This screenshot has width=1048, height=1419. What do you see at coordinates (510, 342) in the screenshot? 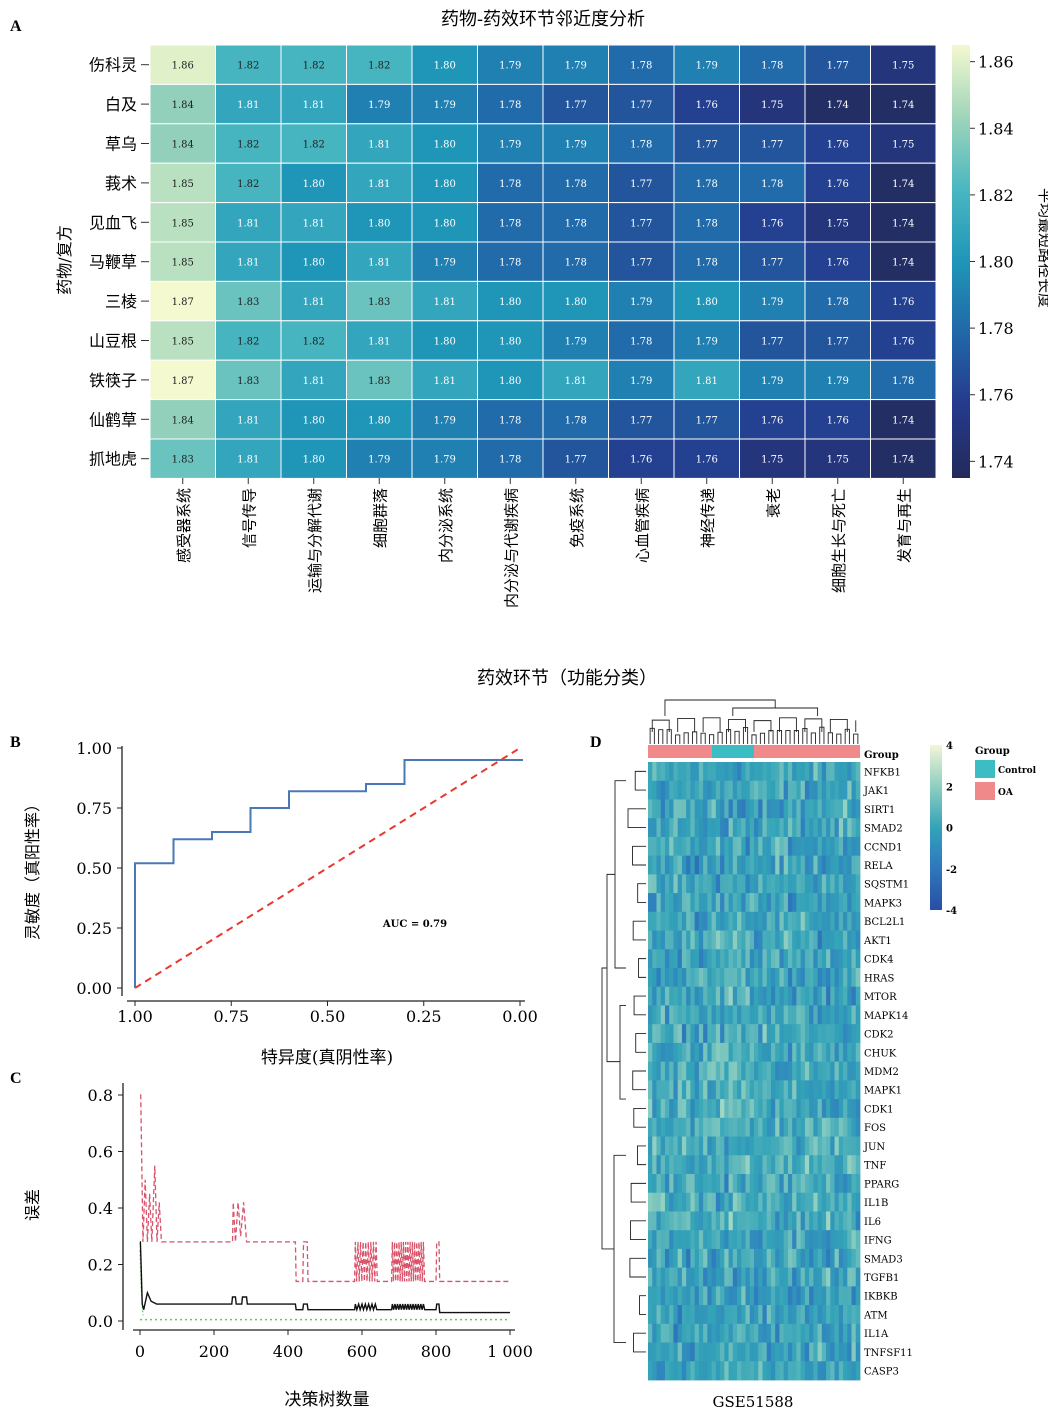
I see `heatmap-a-cell-value: 1.80` at bounding box center [510, 342].